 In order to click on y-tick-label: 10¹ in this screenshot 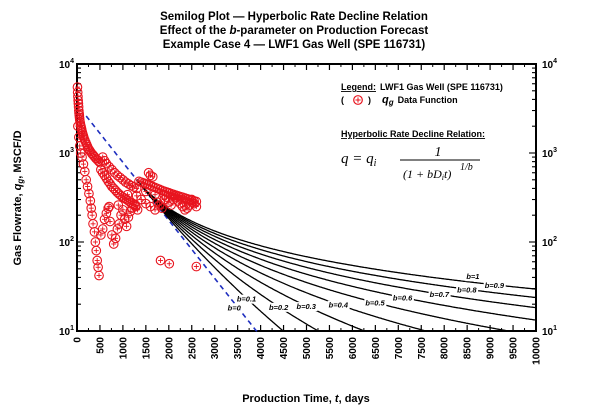, I will do `click(66, 331)`.